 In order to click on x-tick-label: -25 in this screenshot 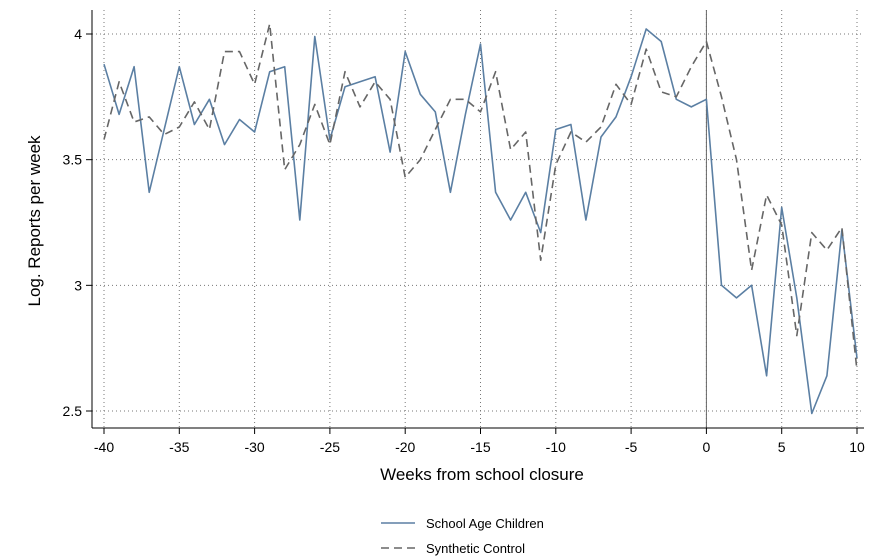, I will do `click(330, 447)`.